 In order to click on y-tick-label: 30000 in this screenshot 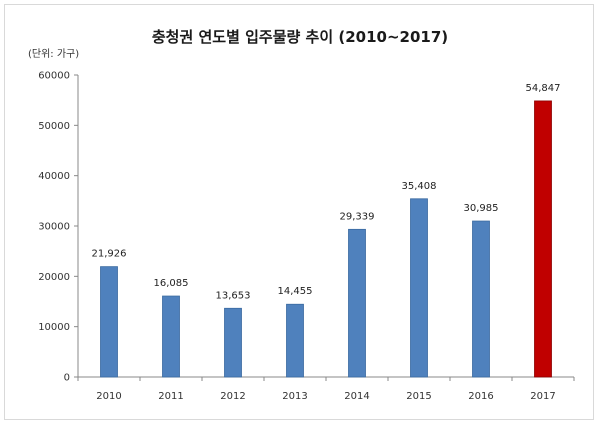, I will do `click(54, 227)`.